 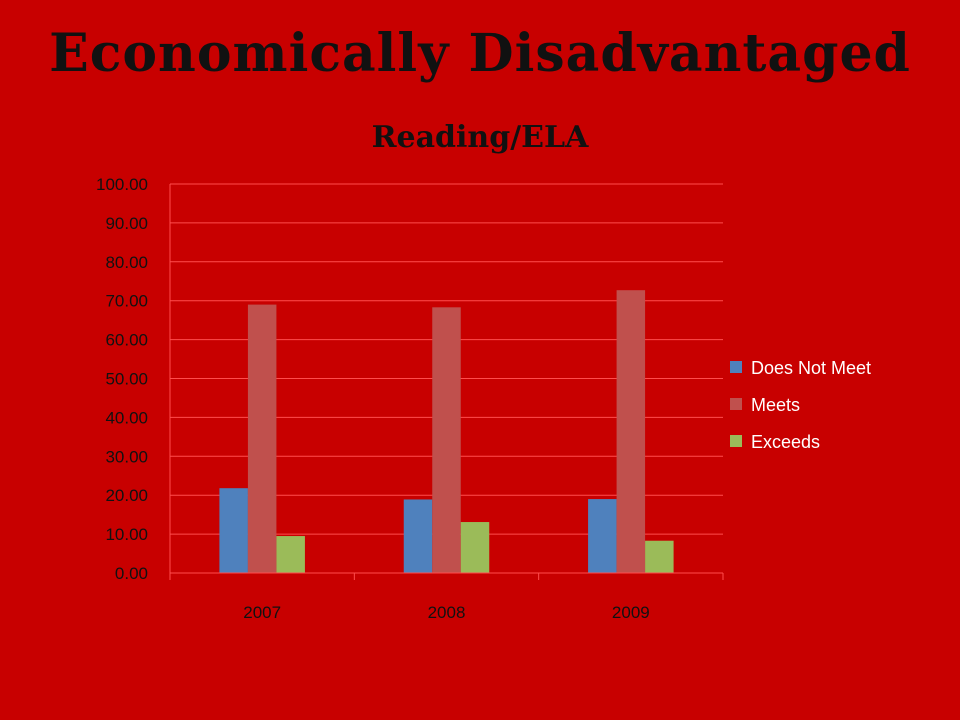 I want to click on legend-label: Exceeds, so click(x=785, y=442).